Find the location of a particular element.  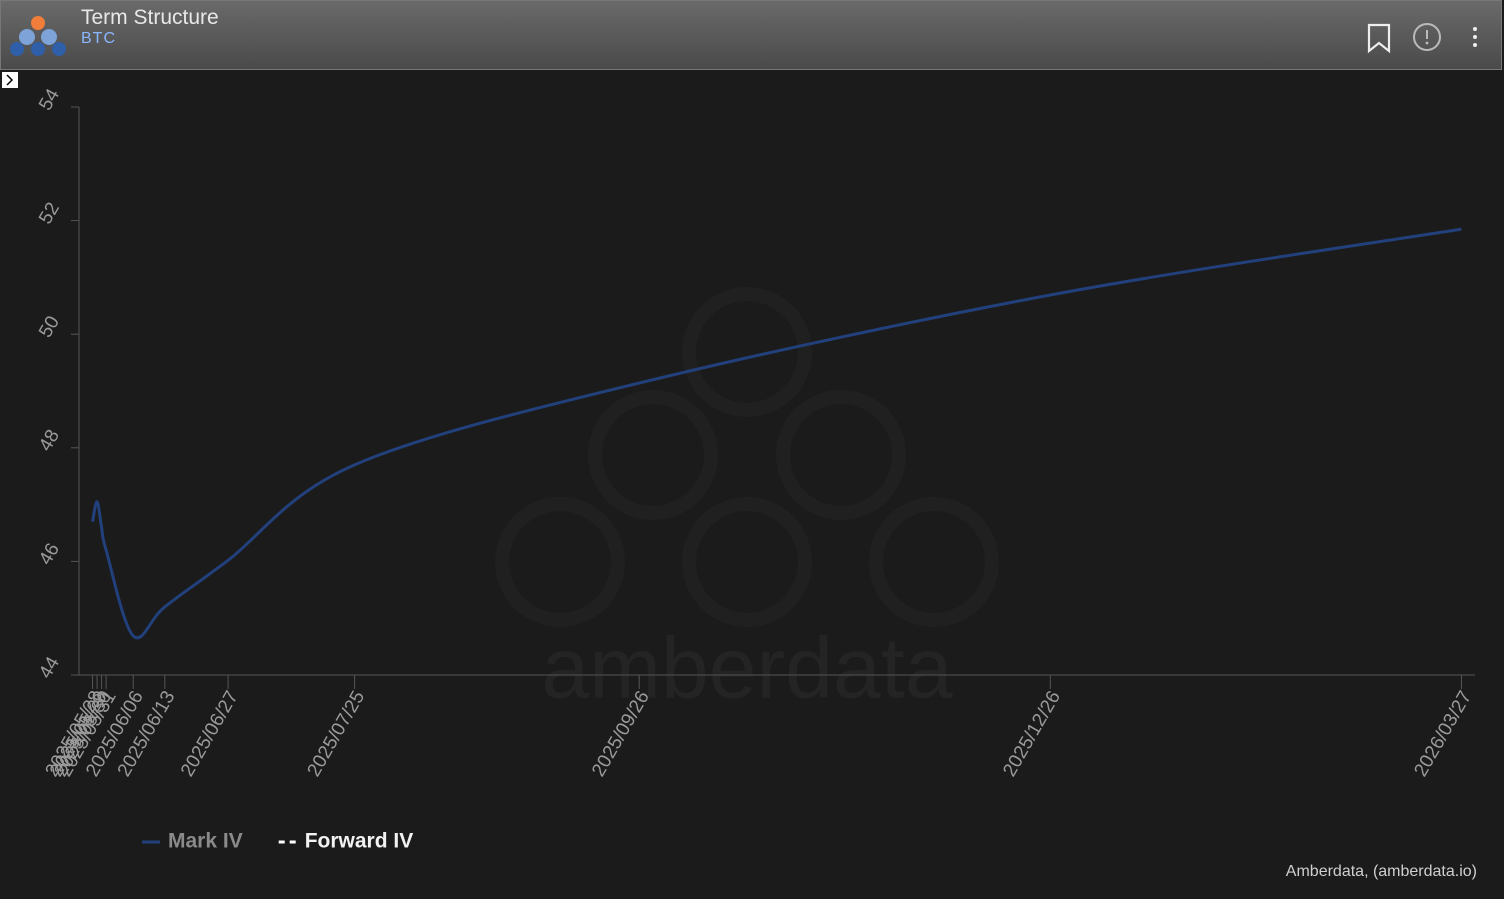

header: Term Structure BTC is located at coordinates (751, 35).